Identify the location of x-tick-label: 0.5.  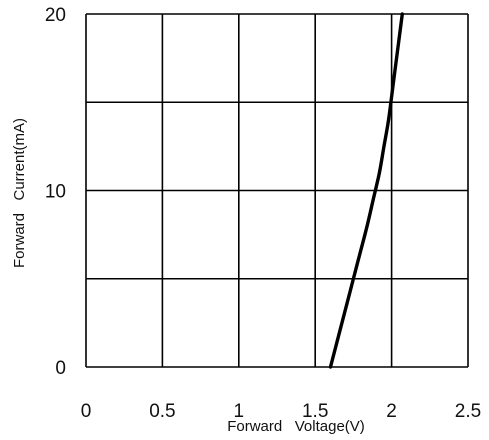
(162, 411).